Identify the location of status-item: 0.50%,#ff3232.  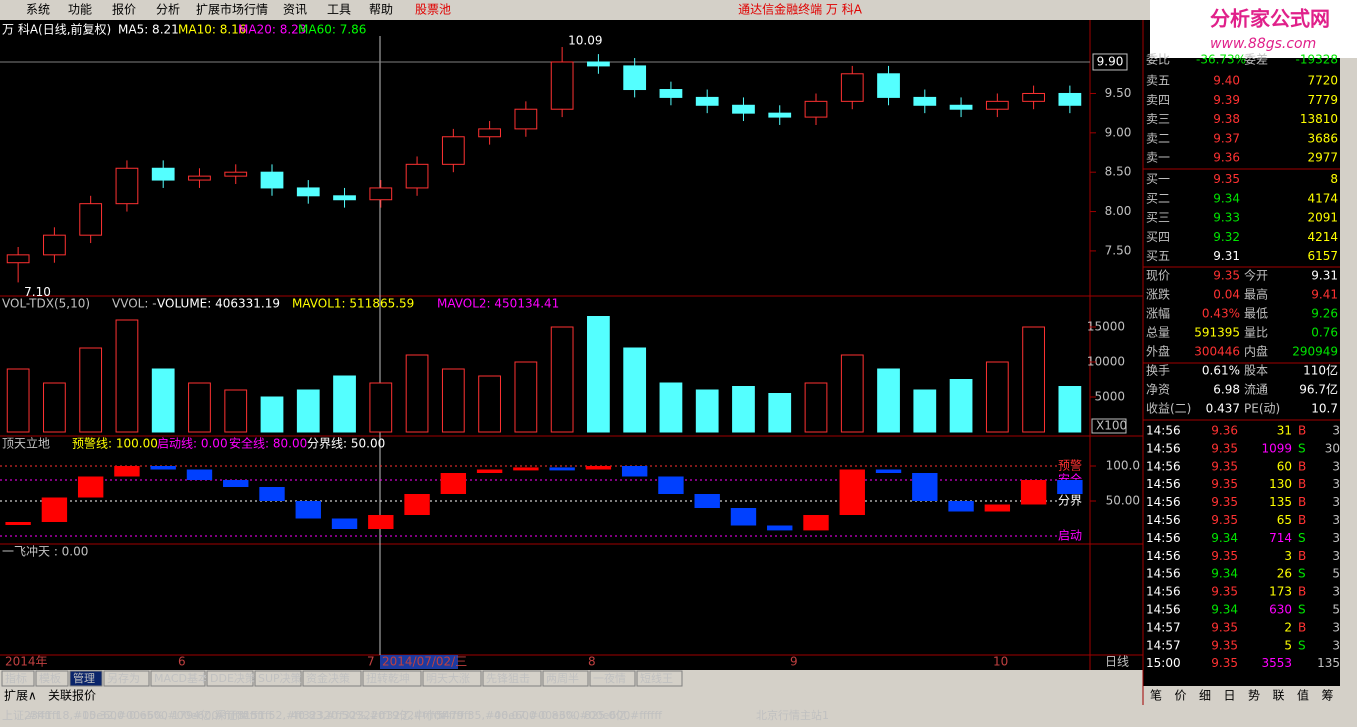
(372, 715).